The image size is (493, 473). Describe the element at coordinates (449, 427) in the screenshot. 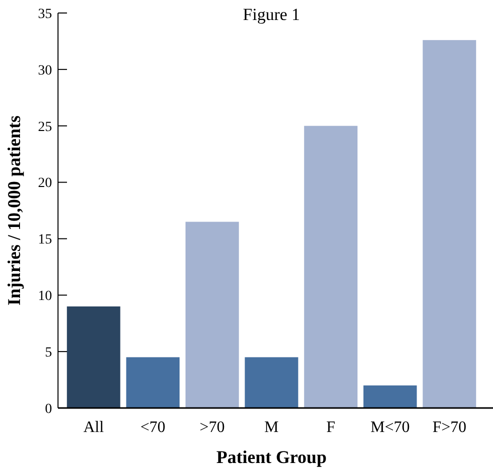

I see `x-tick-label: F>70` at that location.